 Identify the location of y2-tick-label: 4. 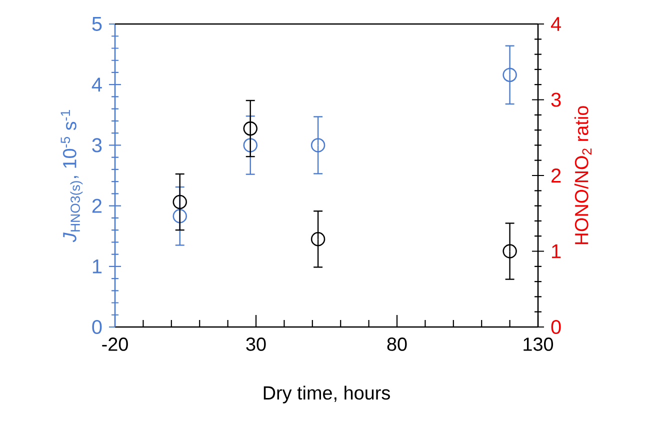
(556, 24).